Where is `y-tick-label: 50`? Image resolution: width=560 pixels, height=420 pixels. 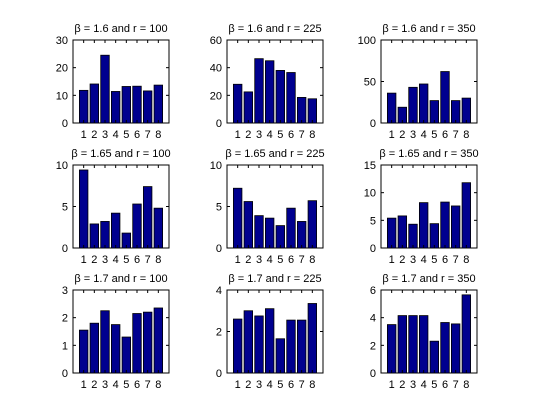
y-tick-label: 50 is located at coordinates (370, 83).